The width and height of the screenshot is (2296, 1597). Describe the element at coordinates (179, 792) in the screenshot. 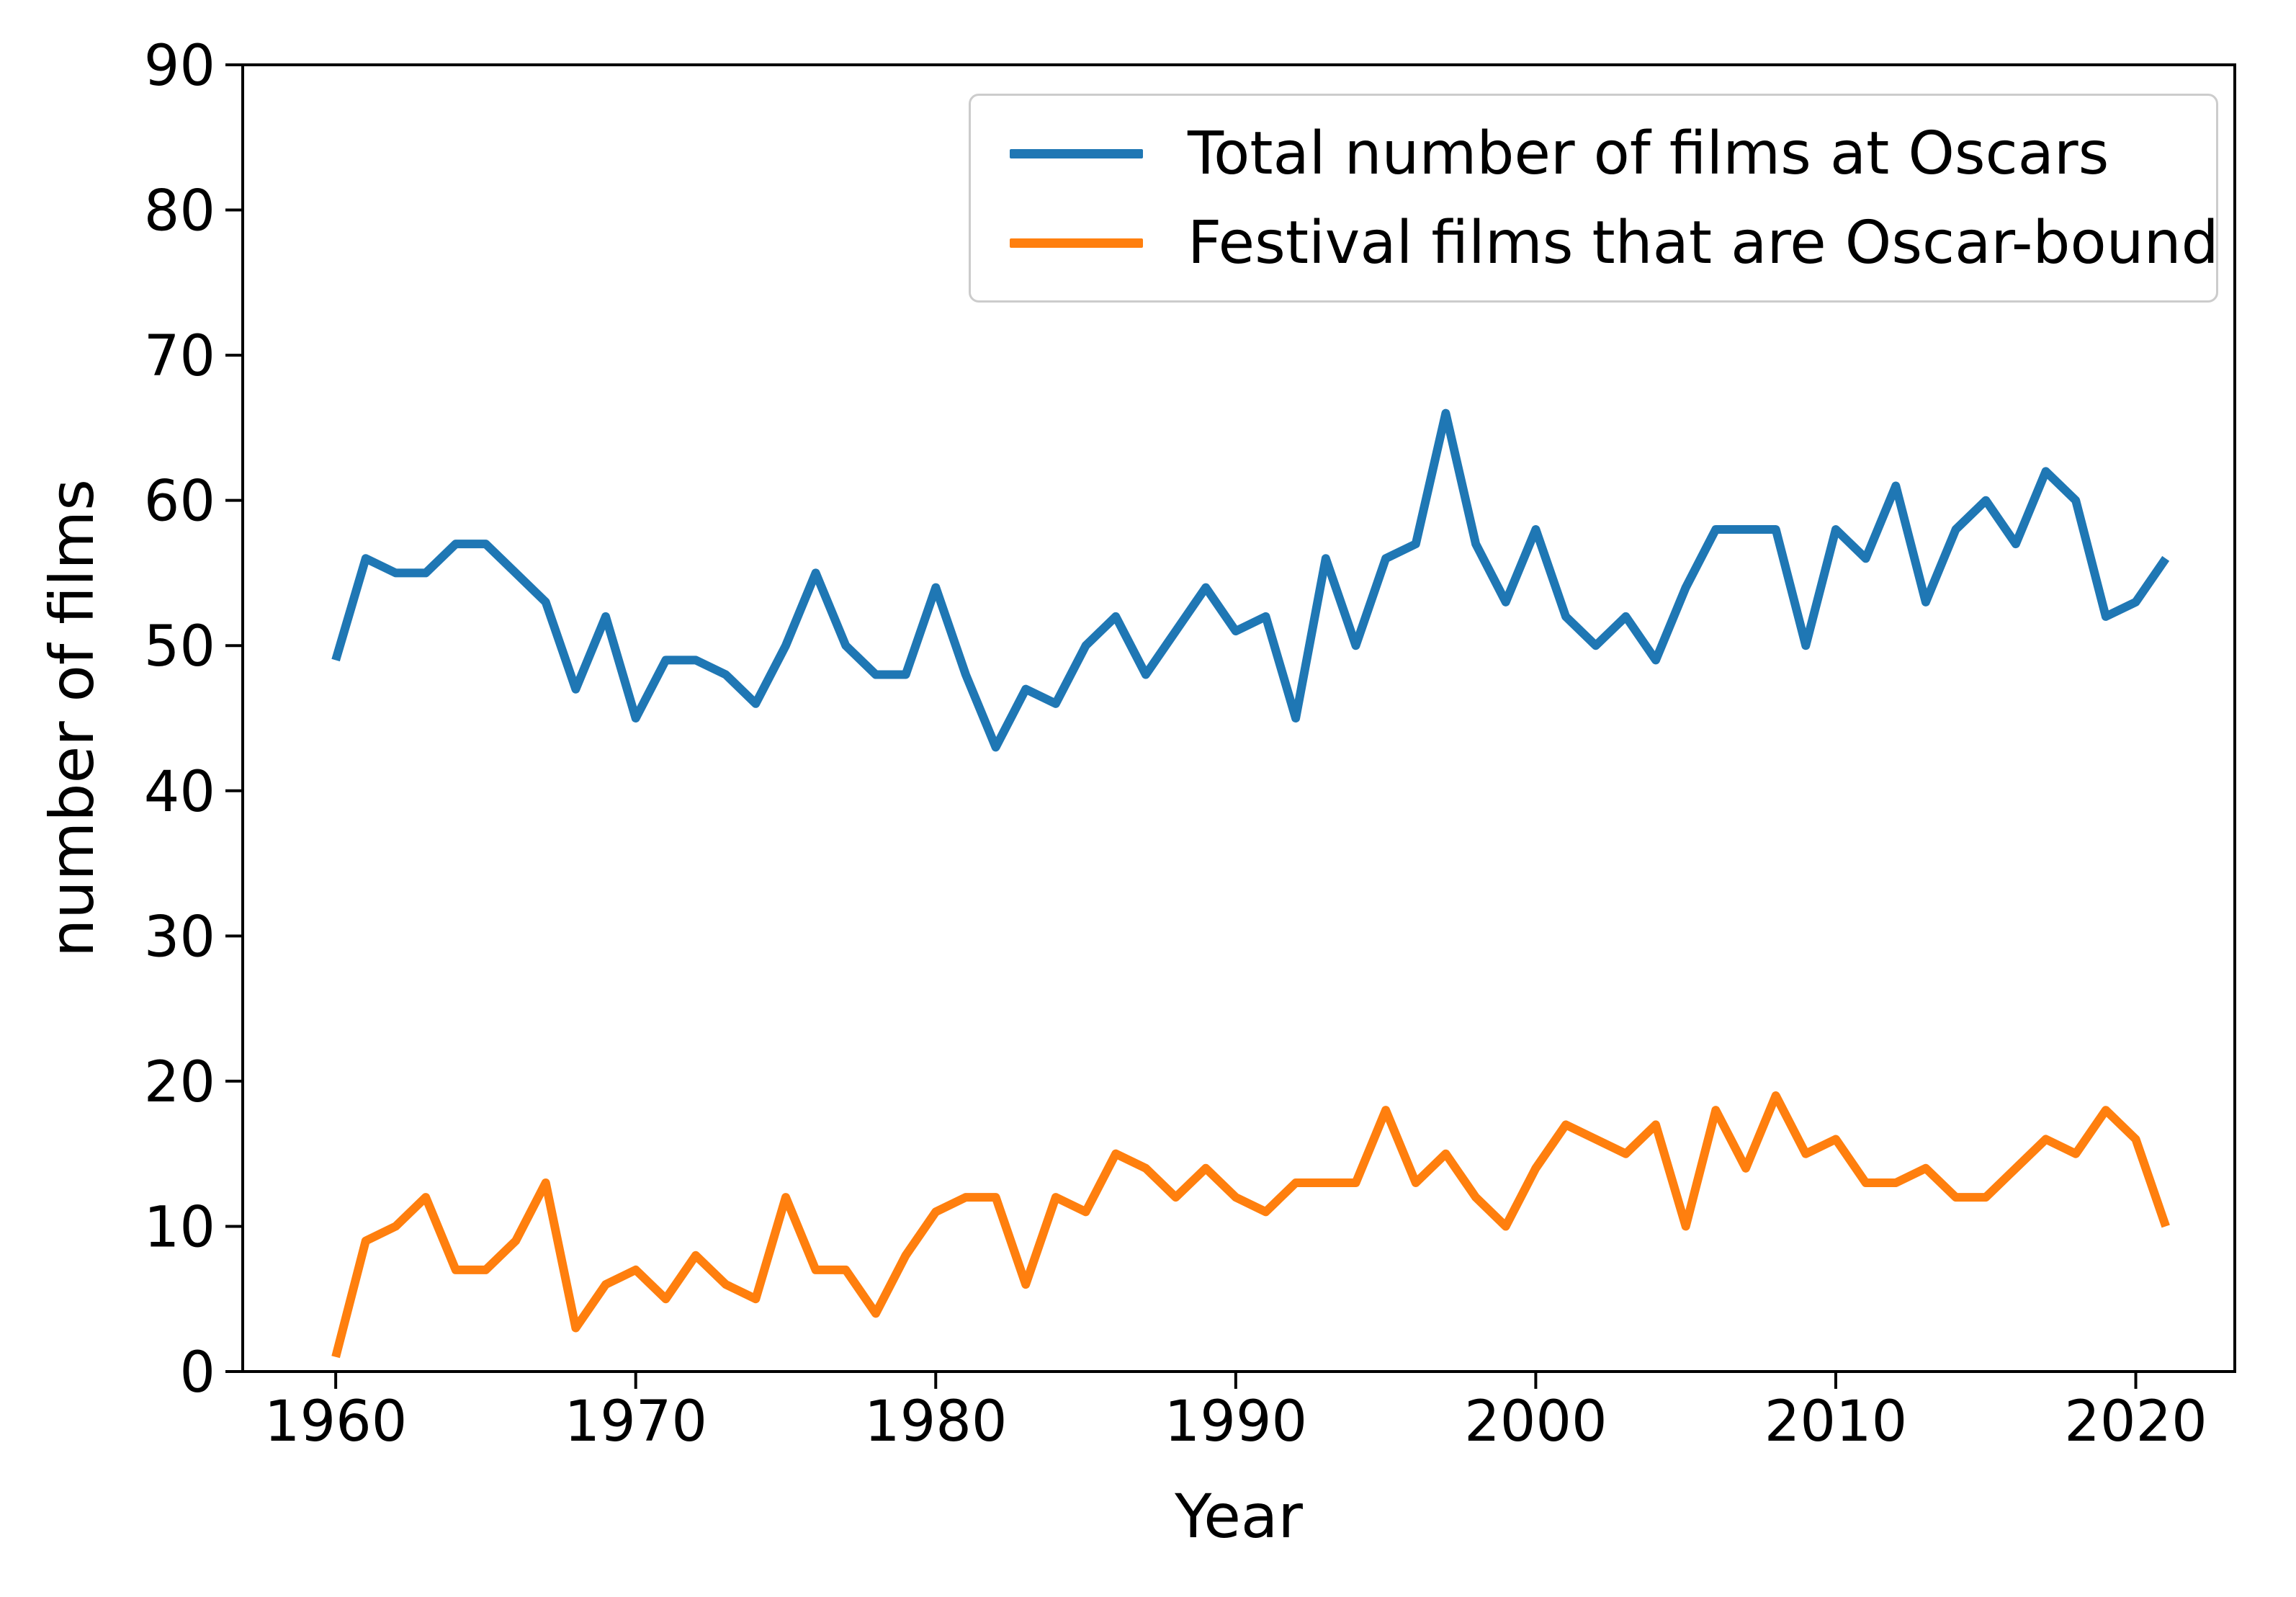

I see `y-tick-label: 40` at that location.